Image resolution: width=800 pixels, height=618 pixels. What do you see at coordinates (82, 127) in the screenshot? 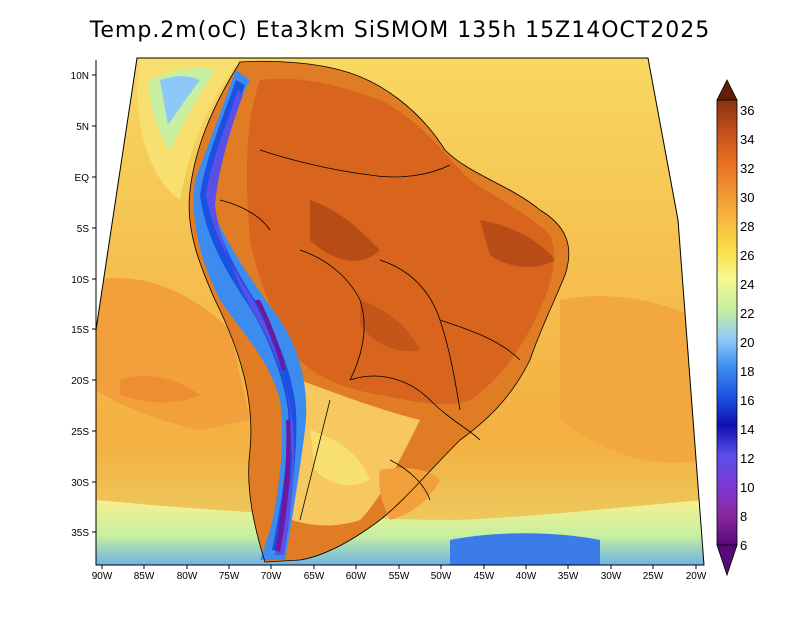
I see `lat-label: 5N` at bounding box center [82, 127].